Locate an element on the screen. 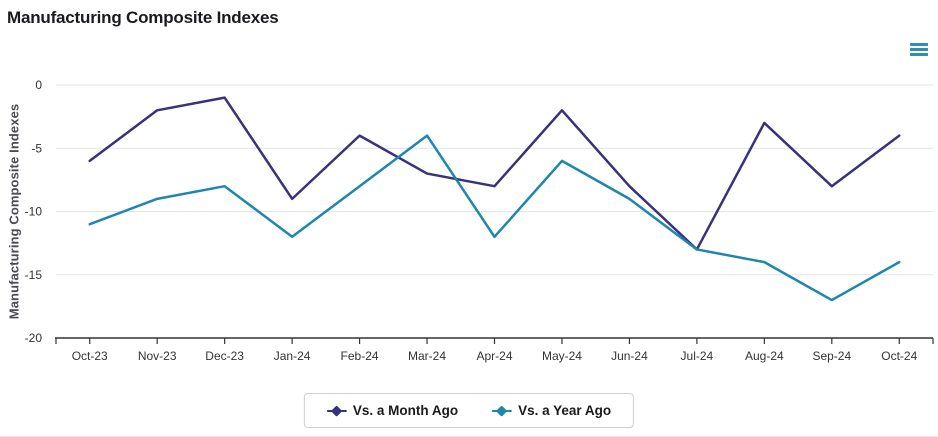 This screenshot has width=938, height=437. x-axis-label: Jul-24 is located at coordinates (697, 356).